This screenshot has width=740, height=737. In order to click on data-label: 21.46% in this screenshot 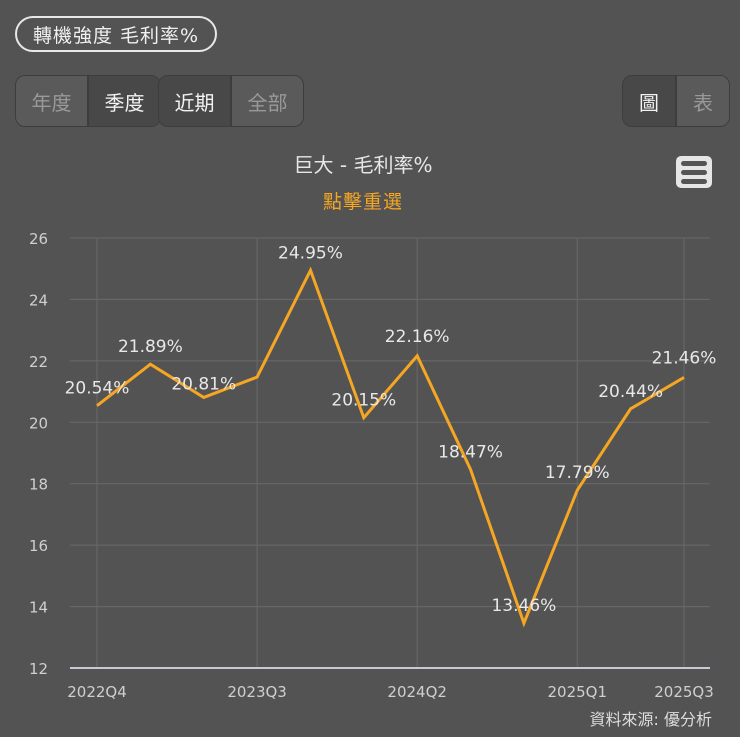, I will do `click(684, 358)`.